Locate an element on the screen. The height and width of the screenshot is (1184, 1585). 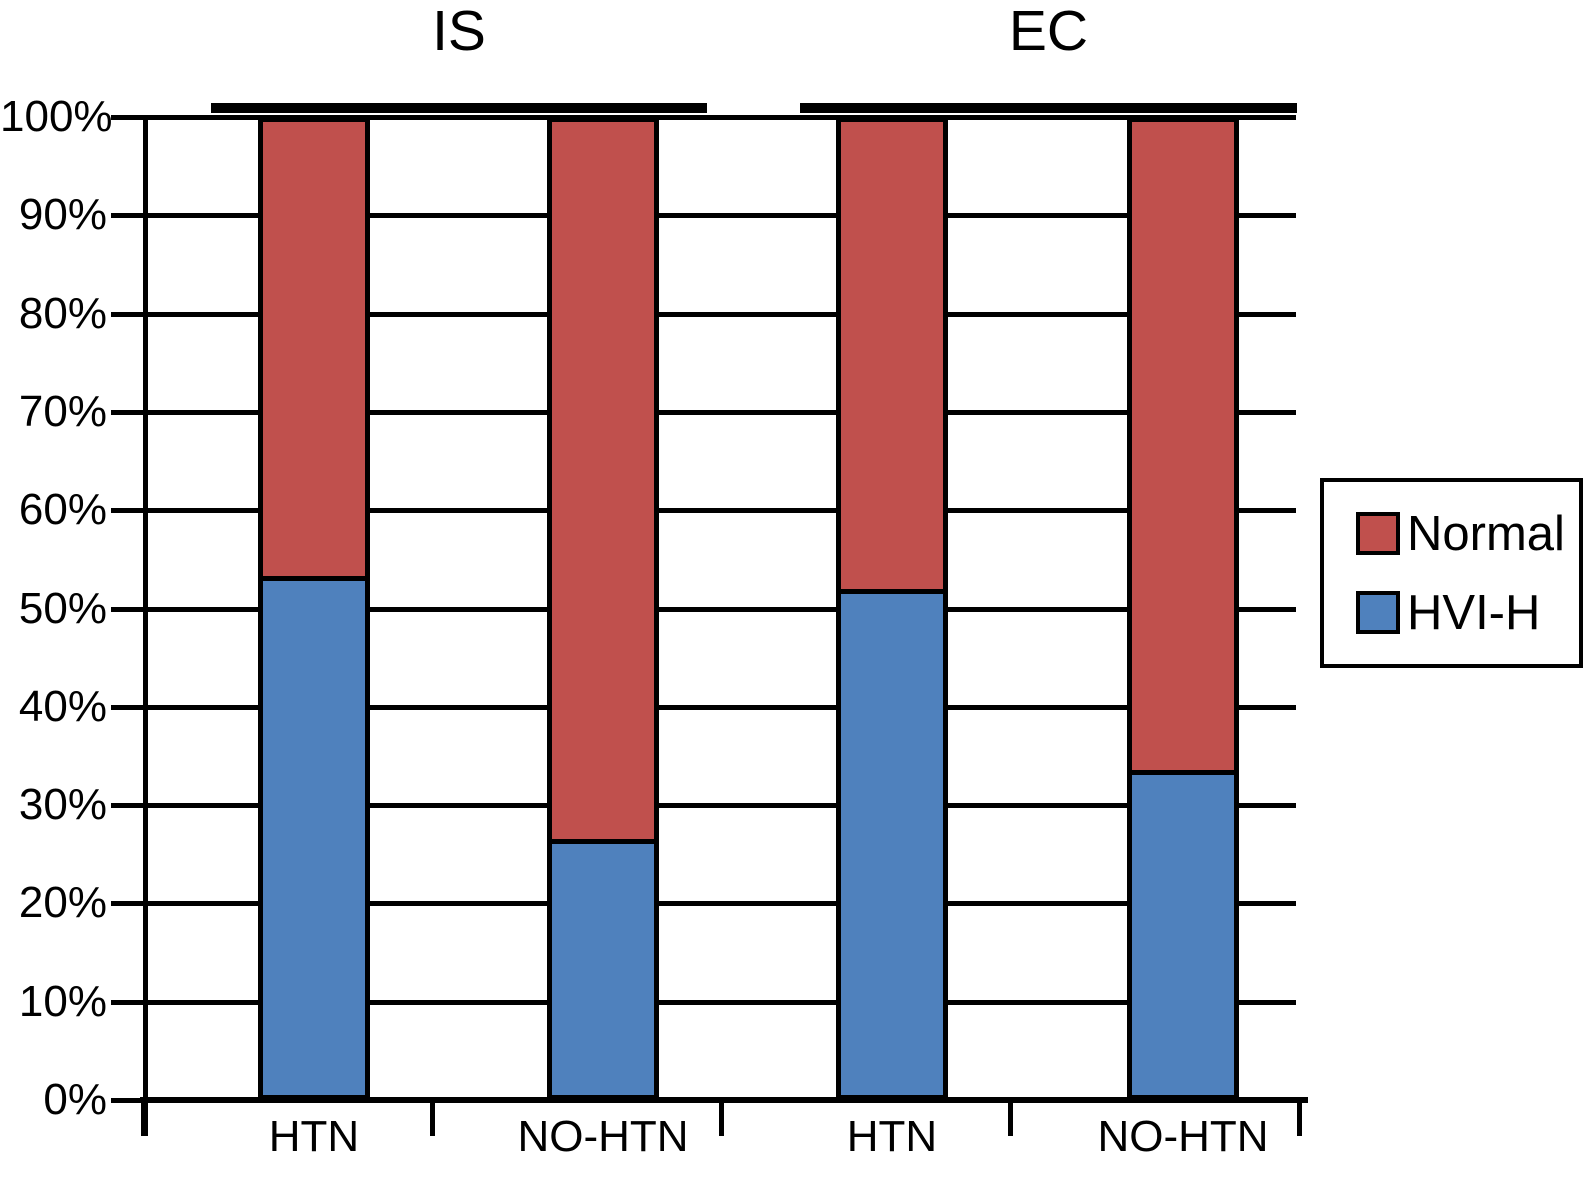
bar-is-no-htn is located at coordinates (603, 608).